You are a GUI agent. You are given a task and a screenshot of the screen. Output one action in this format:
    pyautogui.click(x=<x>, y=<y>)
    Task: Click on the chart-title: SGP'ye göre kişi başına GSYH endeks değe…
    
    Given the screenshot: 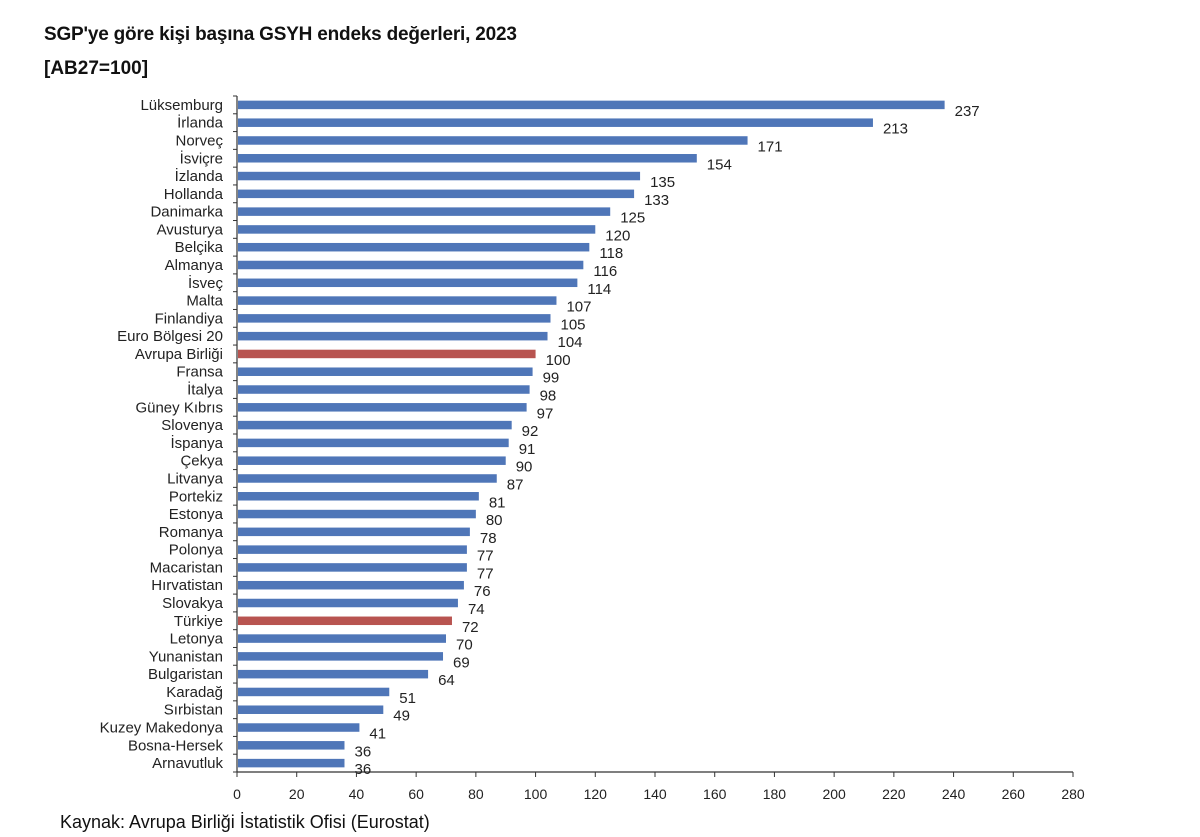 What is the action you would take?
    pyautogui.click(x=280, y=34)
    